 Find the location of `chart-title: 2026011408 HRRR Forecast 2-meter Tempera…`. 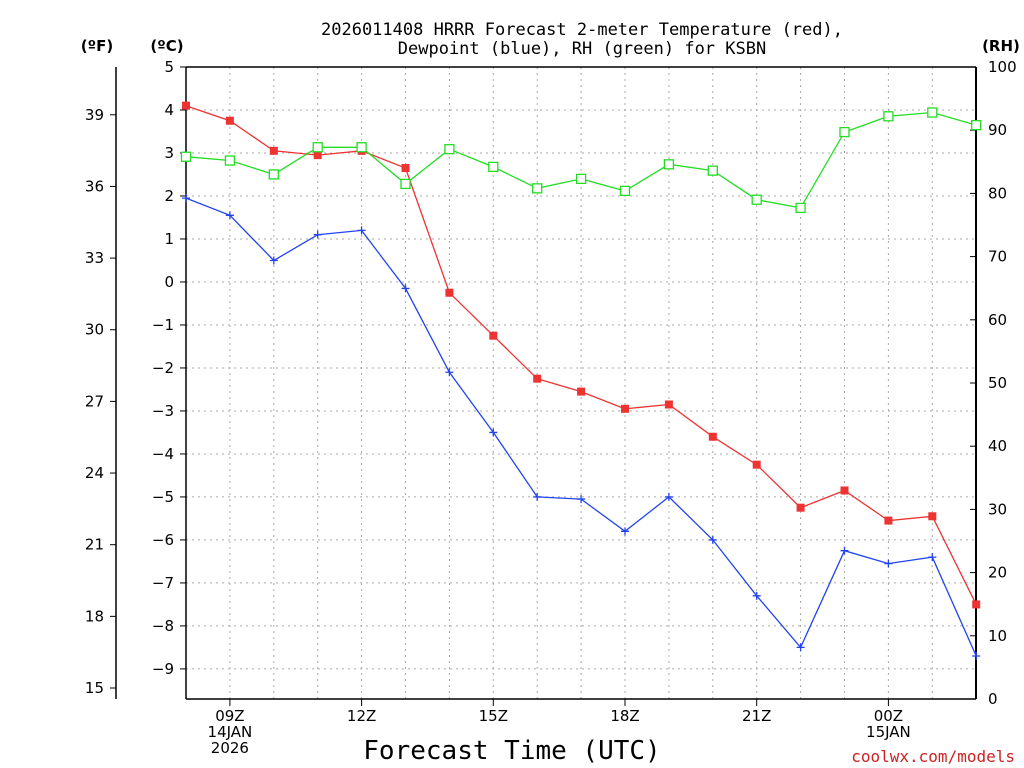

chart-title: 2026011408 HRRR Forecast 2-meter Tempera… is located at coordinates (582, 30).